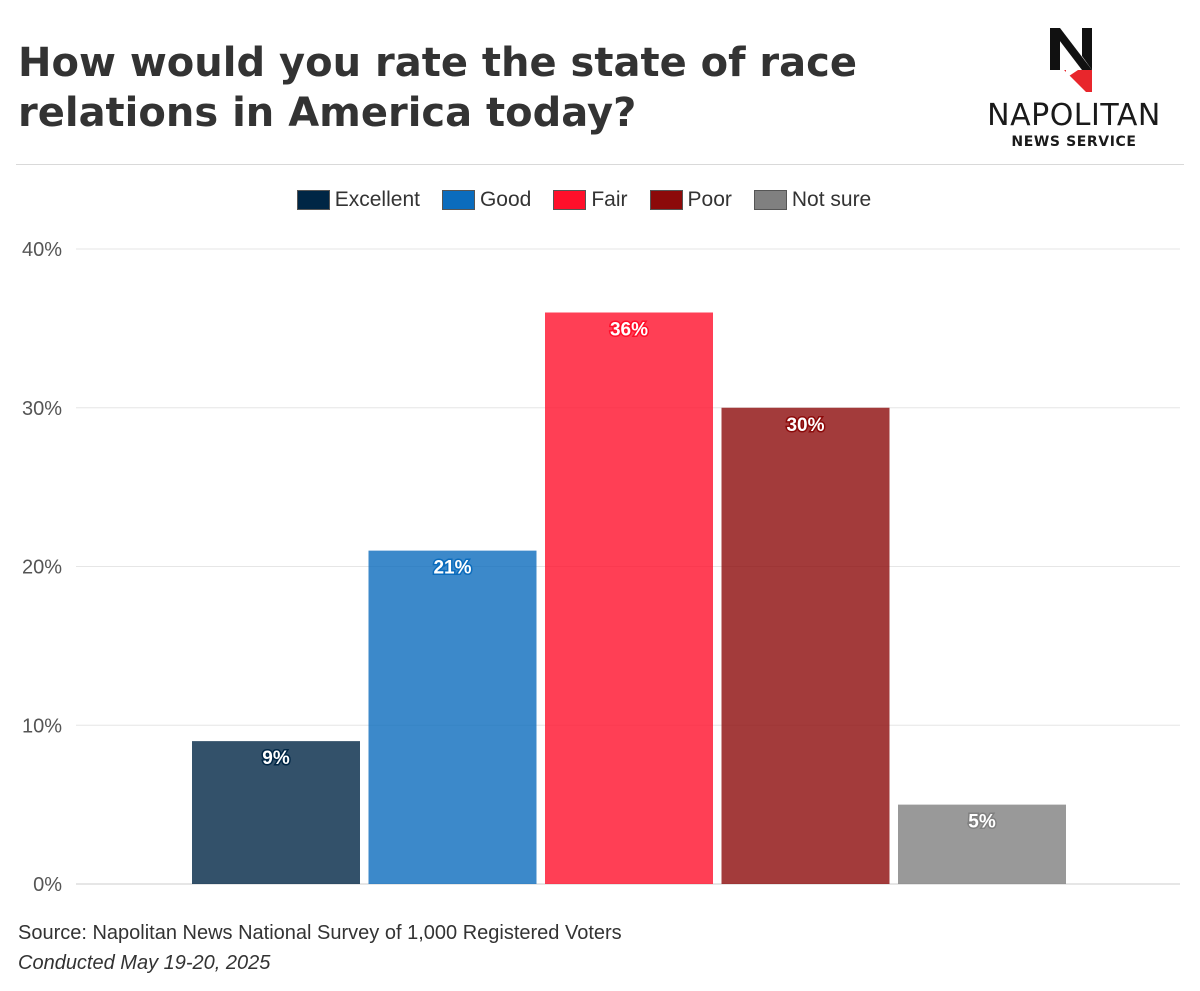 The height and width of the screenshot is (991, 1200). I want to click on data-label: 30%, so click(805, 425).